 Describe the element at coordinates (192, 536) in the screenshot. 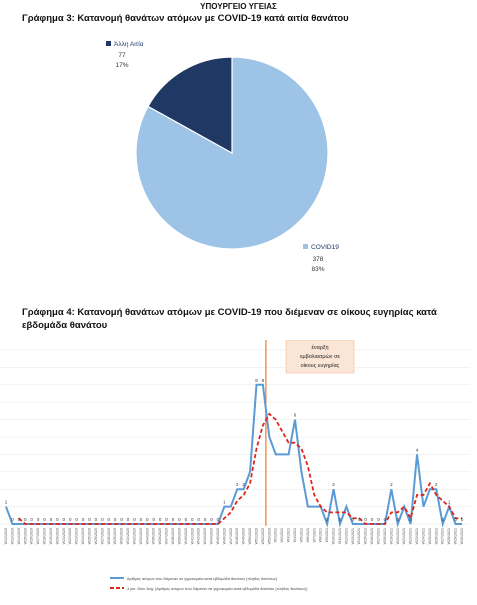

I see `x-tick-label: W41/2020` at that location.